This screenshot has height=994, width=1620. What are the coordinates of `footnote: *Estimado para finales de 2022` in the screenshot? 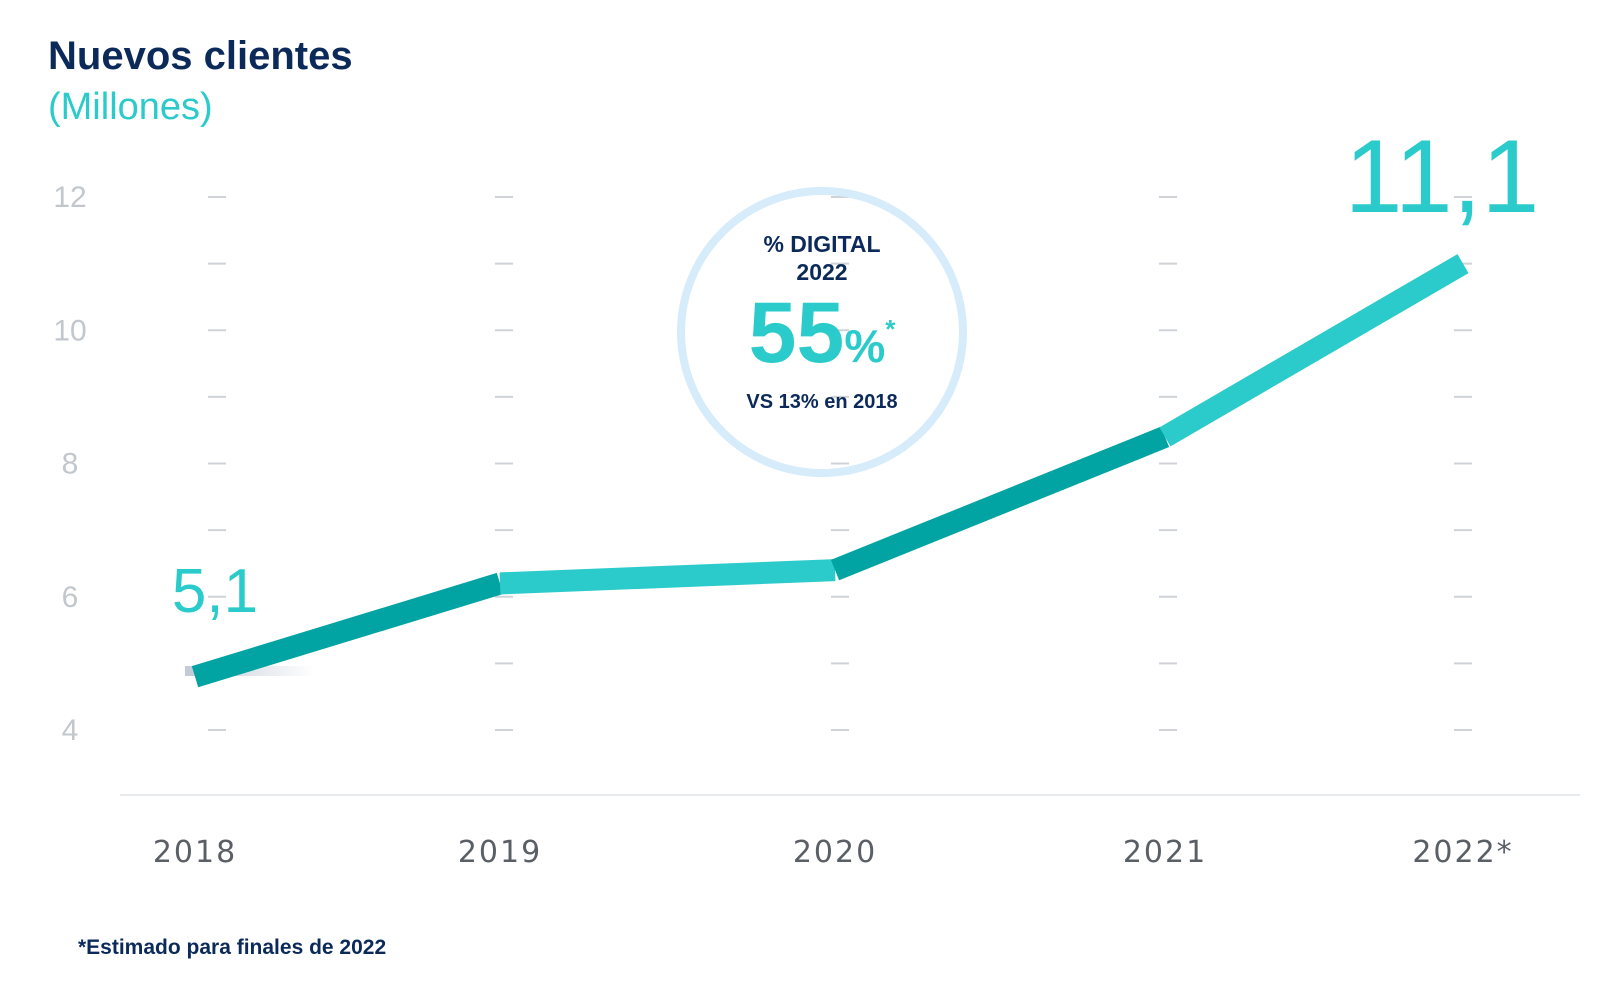 It's located at (232, 947).